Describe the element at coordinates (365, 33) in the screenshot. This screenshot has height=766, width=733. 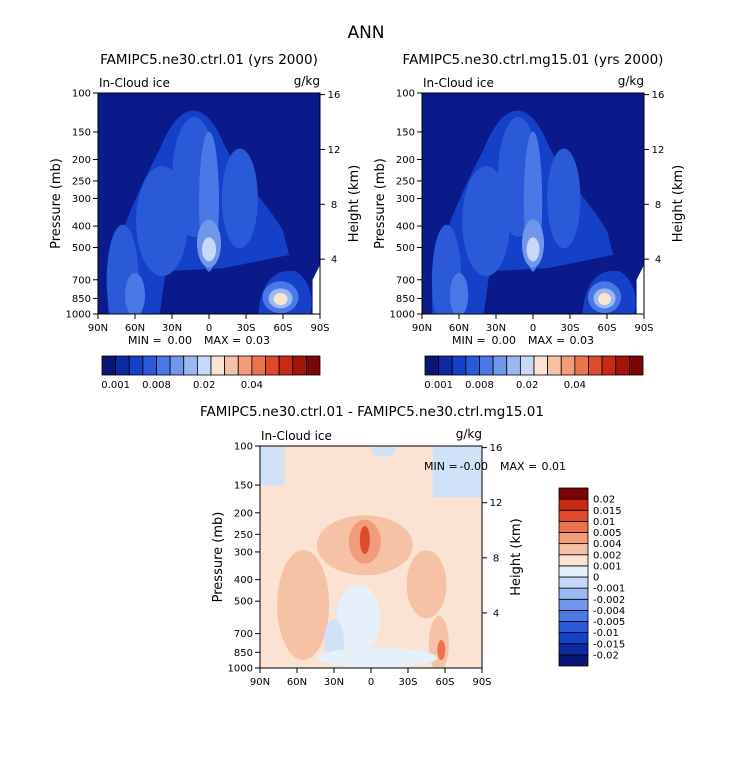
I see `page-title: ANN` at that location.